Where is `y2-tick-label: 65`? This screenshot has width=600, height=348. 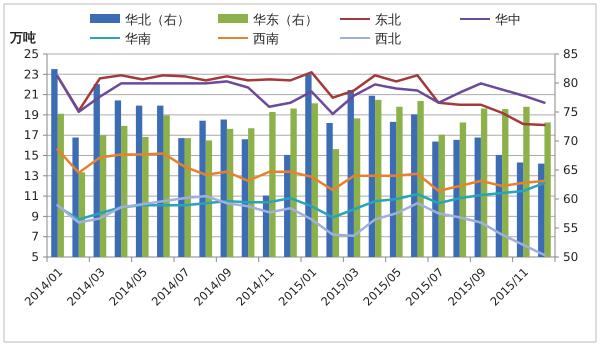 y2-tick-label: 65 is located at coordinates (570, 170).